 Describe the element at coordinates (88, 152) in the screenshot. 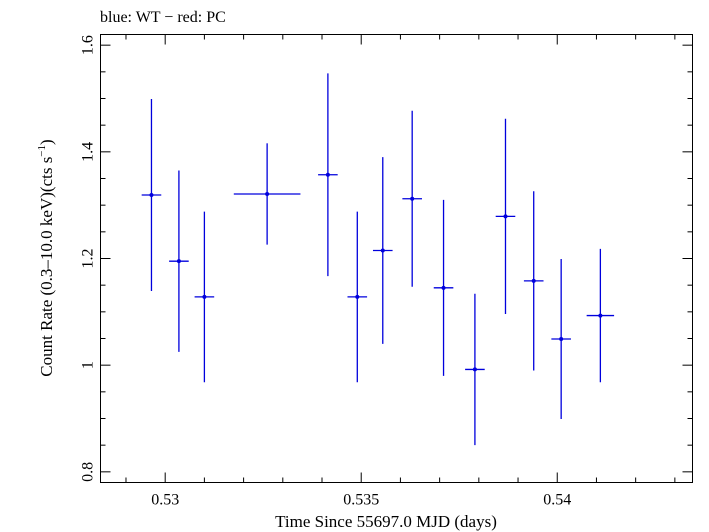

I see `y-tick-label: 1.4` at that location.